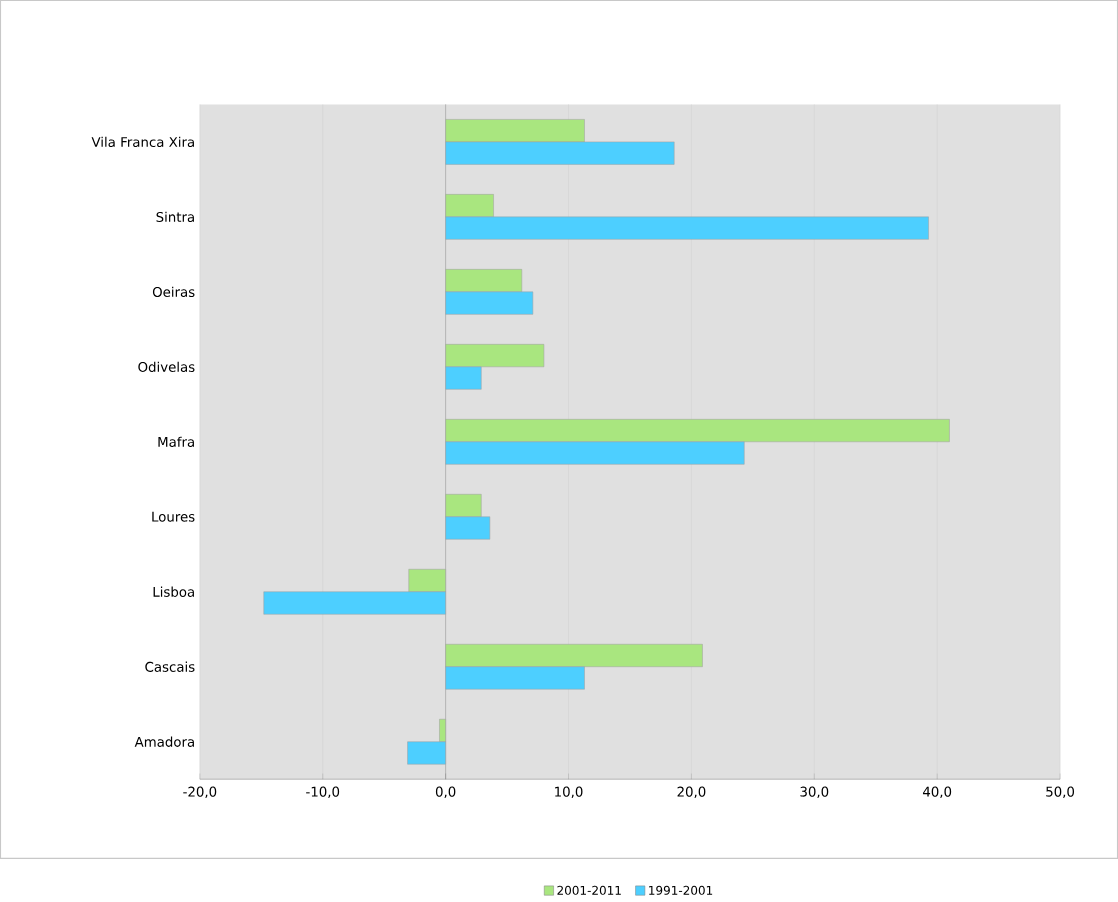 This screenshot has height=902, width=1118. Describe the element at coordinates (681, 890) in the screenshot. I see `legend-label: 1991-2001` at that location.